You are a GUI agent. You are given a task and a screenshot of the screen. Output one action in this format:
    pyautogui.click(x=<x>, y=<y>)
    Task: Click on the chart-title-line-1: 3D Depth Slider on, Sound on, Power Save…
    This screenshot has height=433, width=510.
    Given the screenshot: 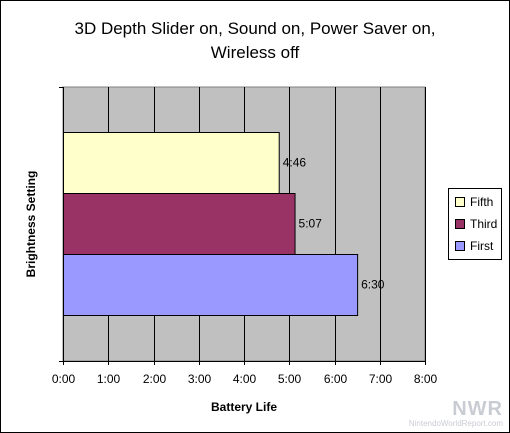 What is the action you would take?
    pyautogui.click(x=255, y=28)
    